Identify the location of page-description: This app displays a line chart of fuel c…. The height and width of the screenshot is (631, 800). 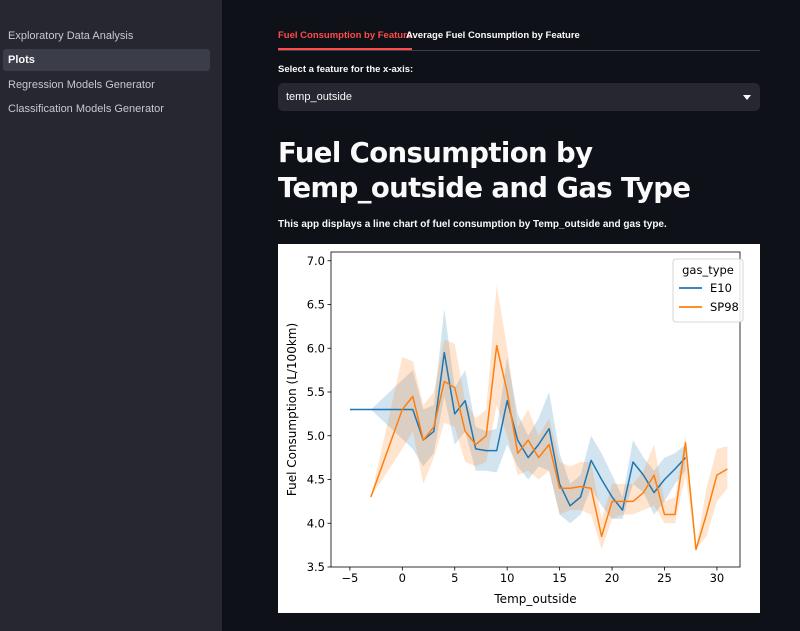
(472, 224).